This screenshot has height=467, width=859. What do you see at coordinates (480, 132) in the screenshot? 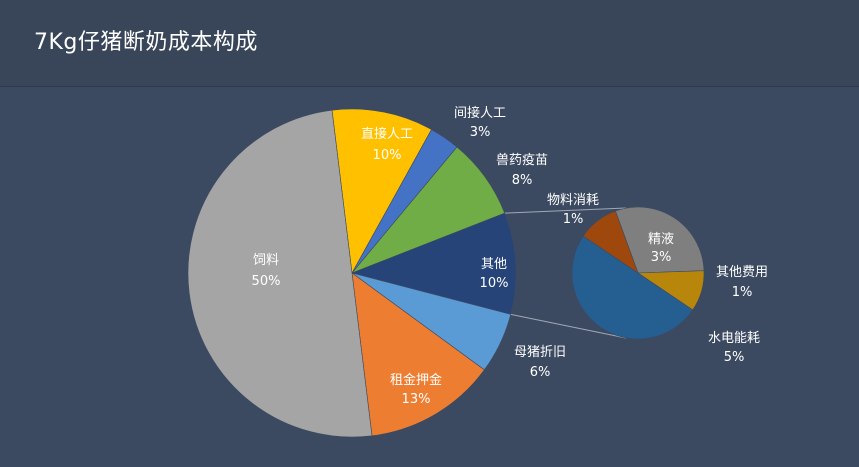
I see `main-slice-percent-2: 3%` at bounding box center [480, 132].